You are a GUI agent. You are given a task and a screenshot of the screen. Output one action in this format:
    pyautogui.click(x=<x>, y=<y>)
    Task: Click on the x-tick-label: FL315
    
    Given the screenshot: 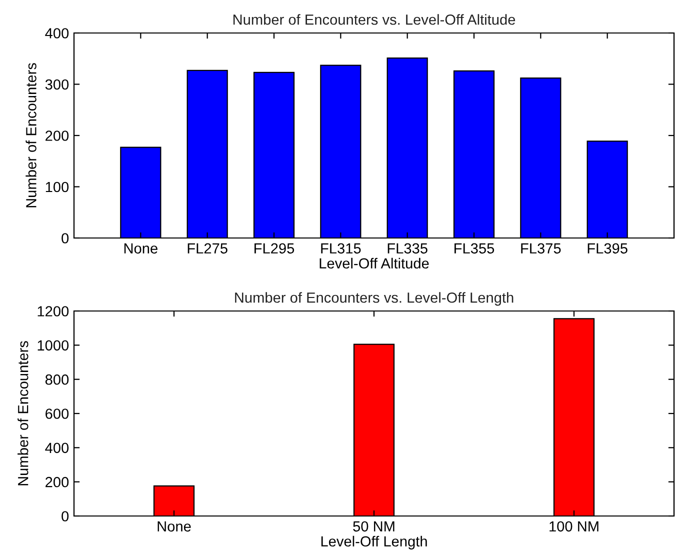 What is the action you would take?
    pyautogui.click(x=341, y=248)
    